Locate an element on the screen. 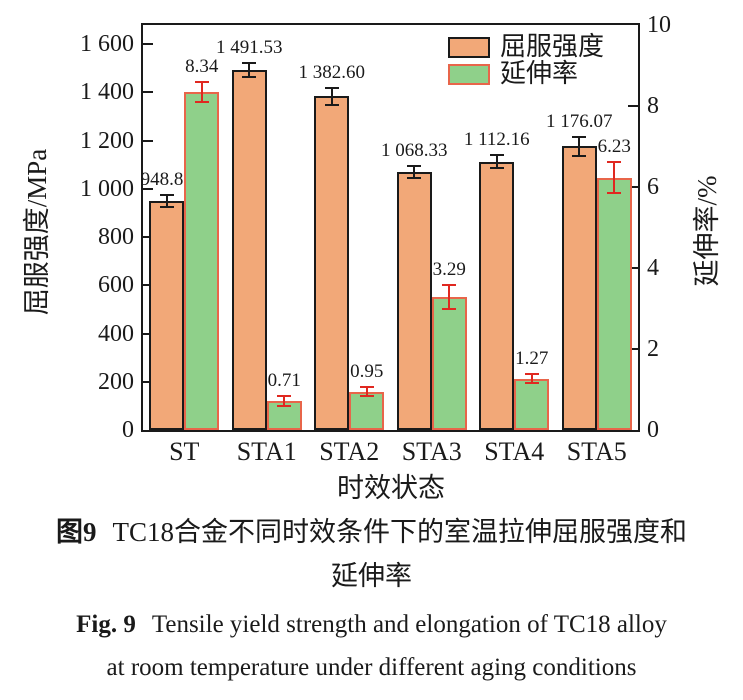 This screenshot has width=743, height=700. caption-zh-text2: 延伸率 is located at coordinates (371, 576).